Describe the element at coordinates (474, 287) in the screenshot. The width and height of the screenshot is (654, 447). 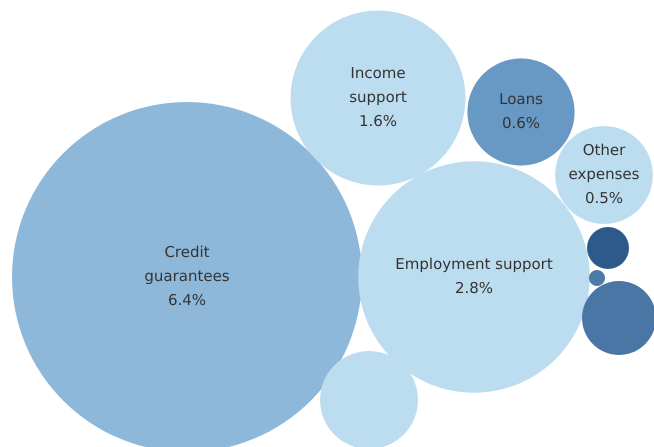
I see `data-label: 2.8%` at that location.